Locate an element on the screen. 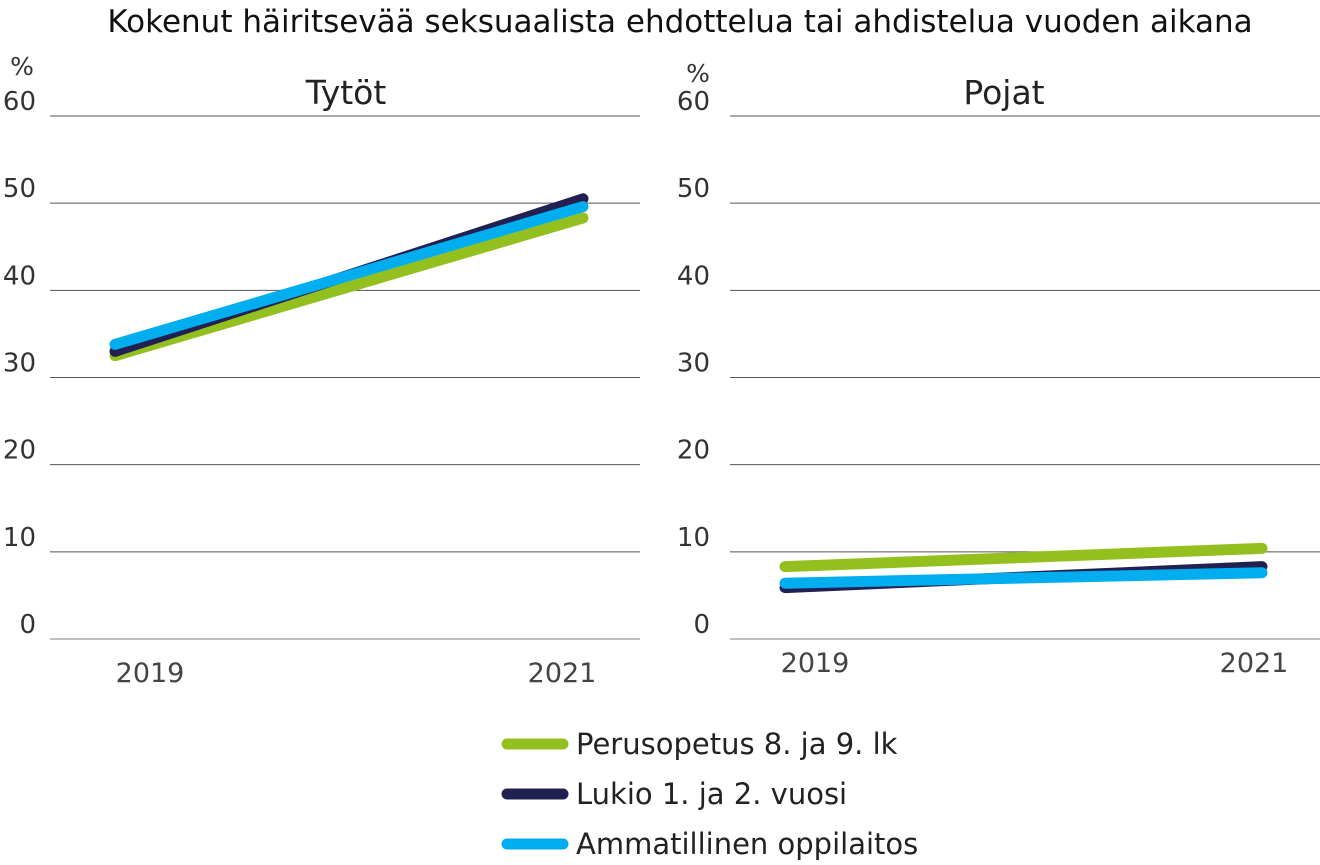 Image resolution: width=1320 pixels, height=865 pixels. legend-item: Perusopetus 8. ja 9. lk is located at coordinates (699, 744).